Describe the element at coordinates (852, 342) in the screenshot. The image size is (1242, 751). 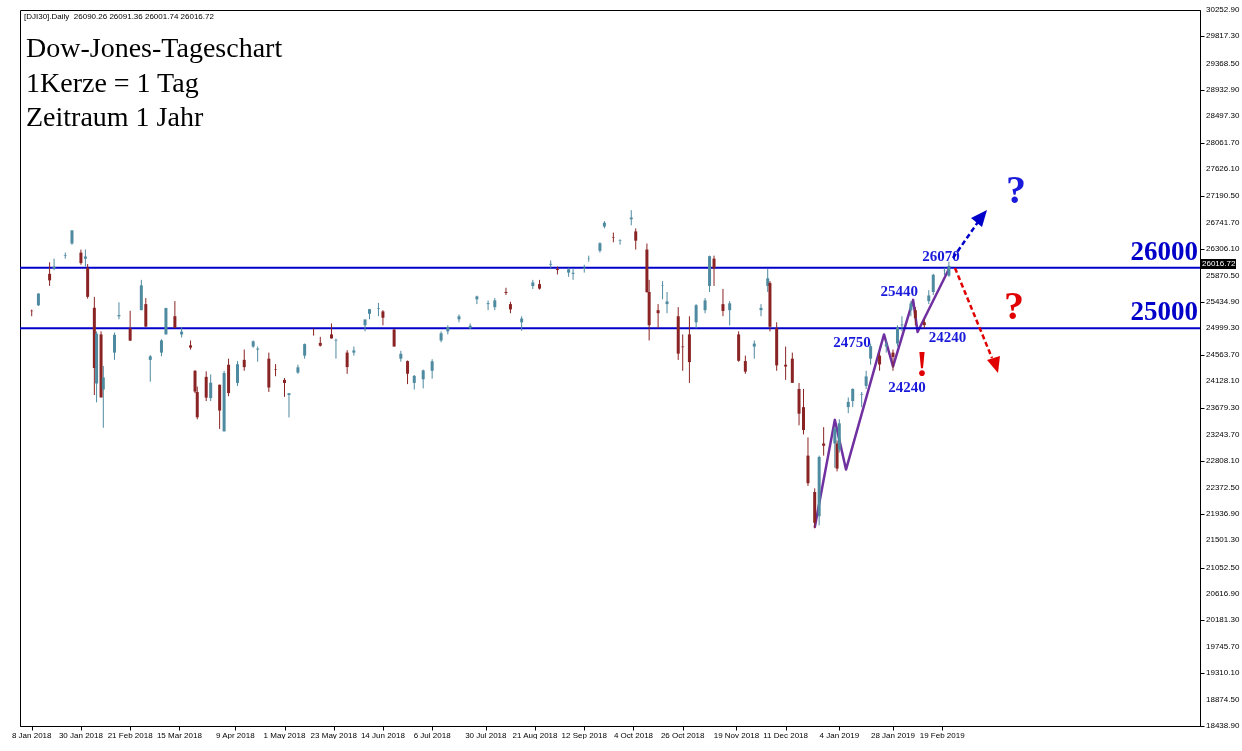
I see `annotation: 24750` at that location.